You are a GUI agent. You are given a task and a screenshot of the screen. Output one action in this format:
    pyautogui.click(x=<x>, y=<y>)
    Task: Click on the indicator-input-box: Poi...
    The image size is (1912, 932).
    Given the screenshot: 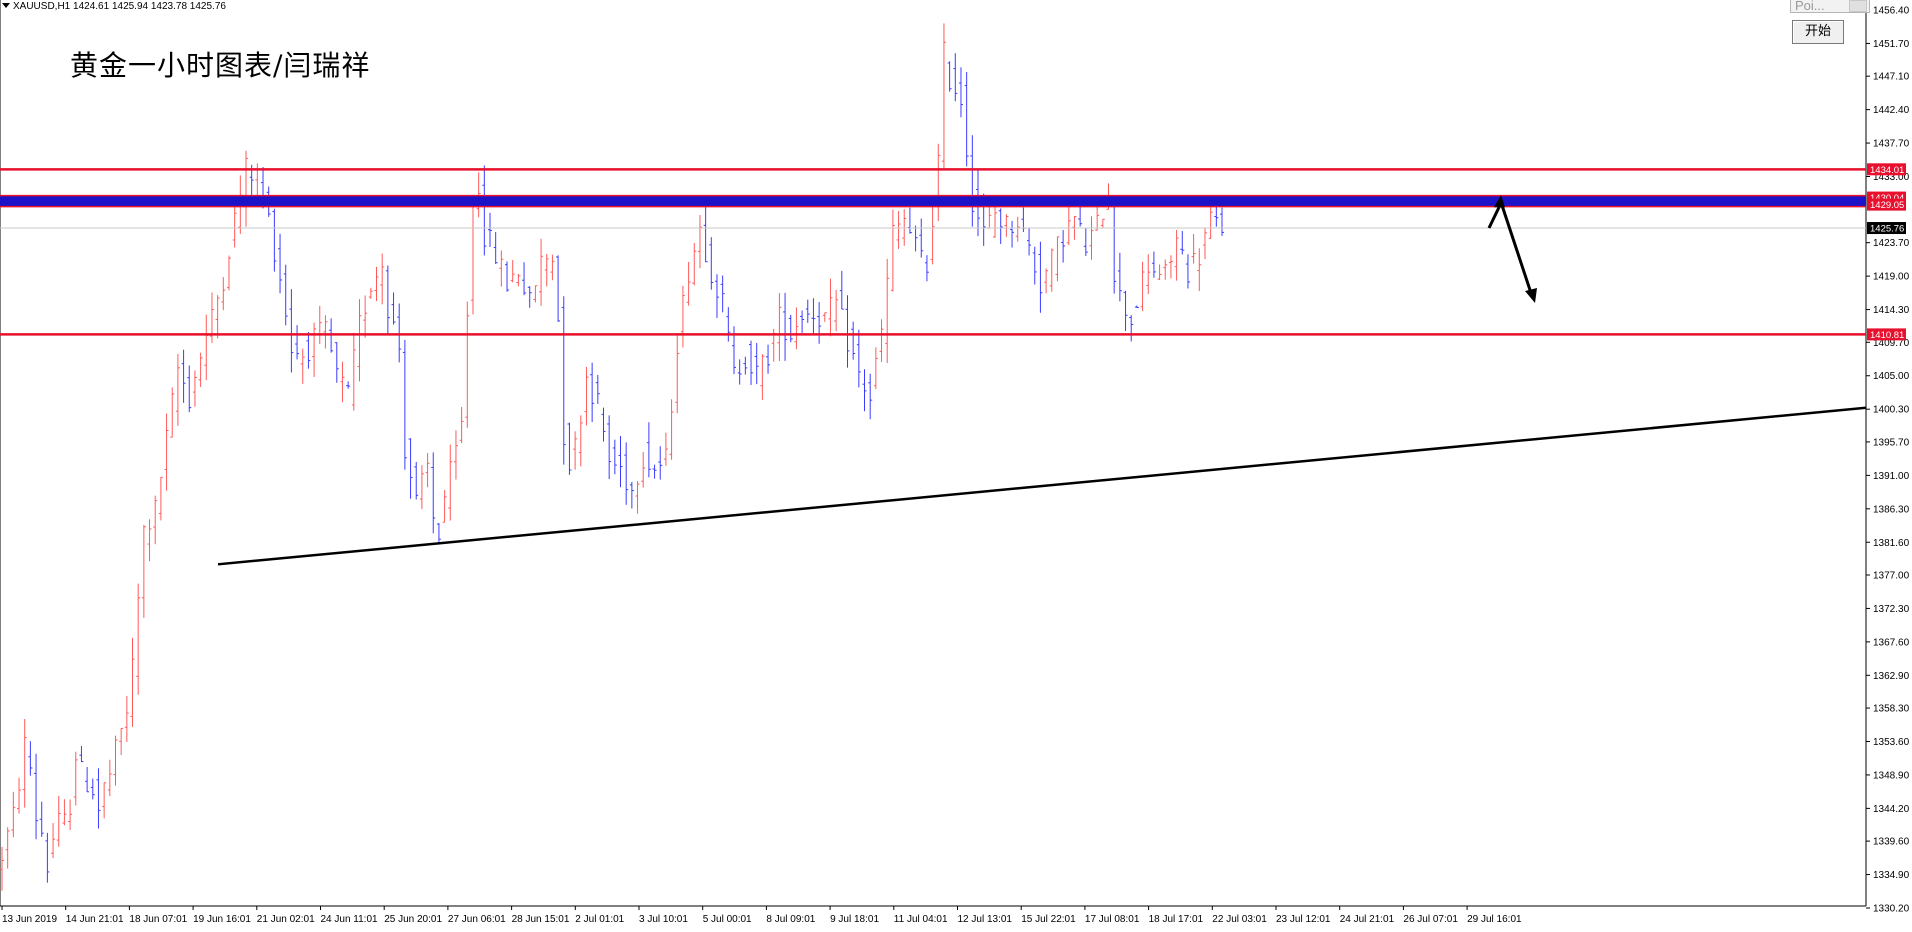 What is the action you would take?
    pyautogui.click(x=1830, y=6)
    